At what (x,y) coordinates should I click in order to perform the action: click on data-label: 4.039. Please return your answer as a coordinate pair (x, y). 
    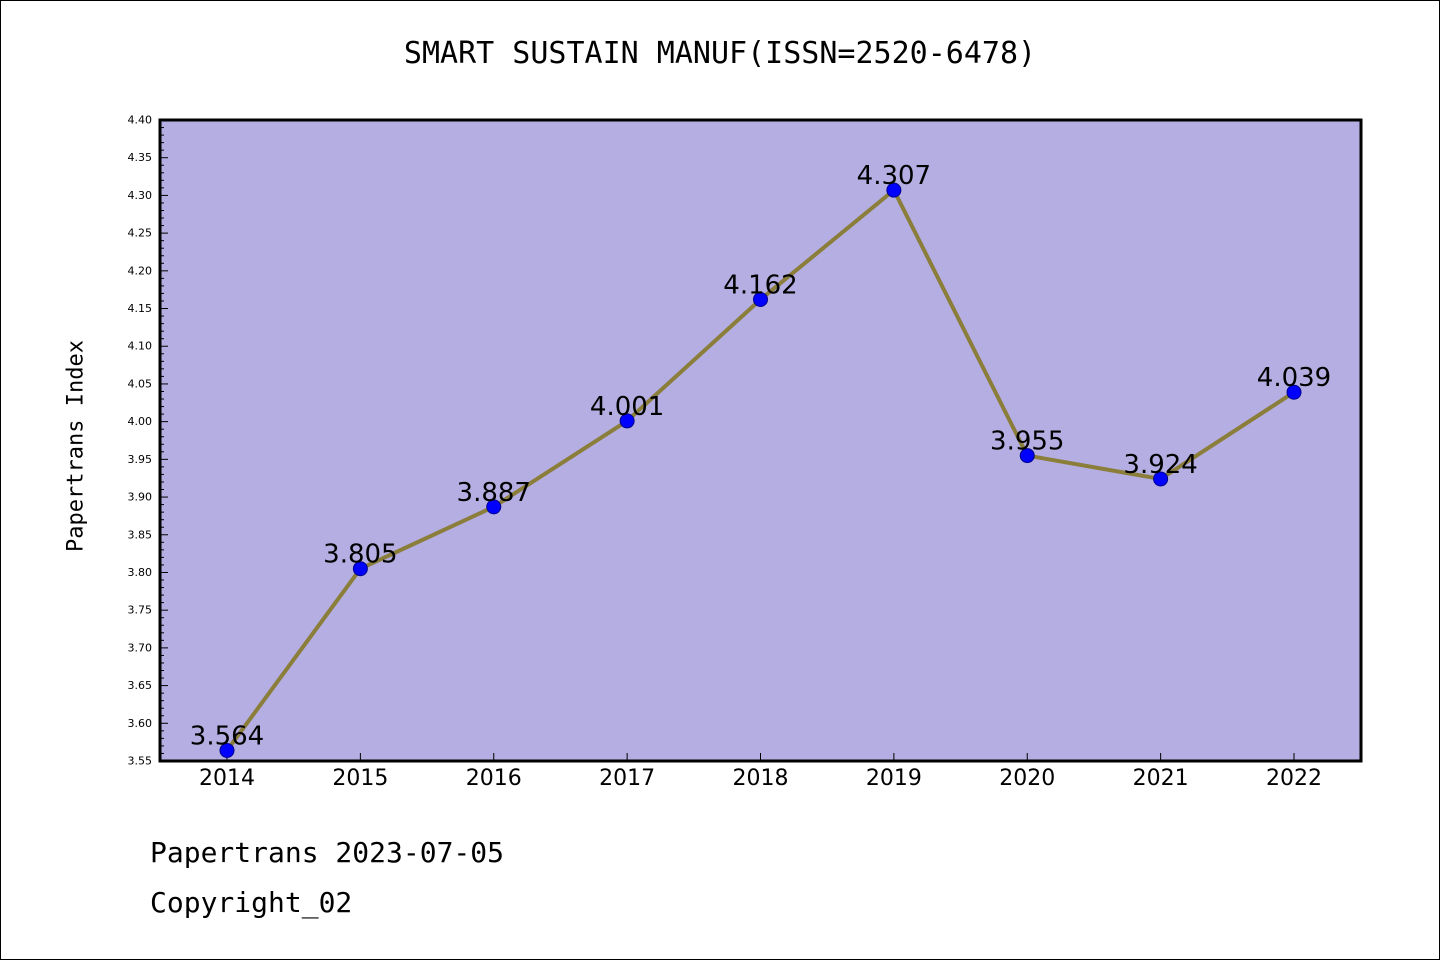
    Looking at the image, I should click on (1294, 378).